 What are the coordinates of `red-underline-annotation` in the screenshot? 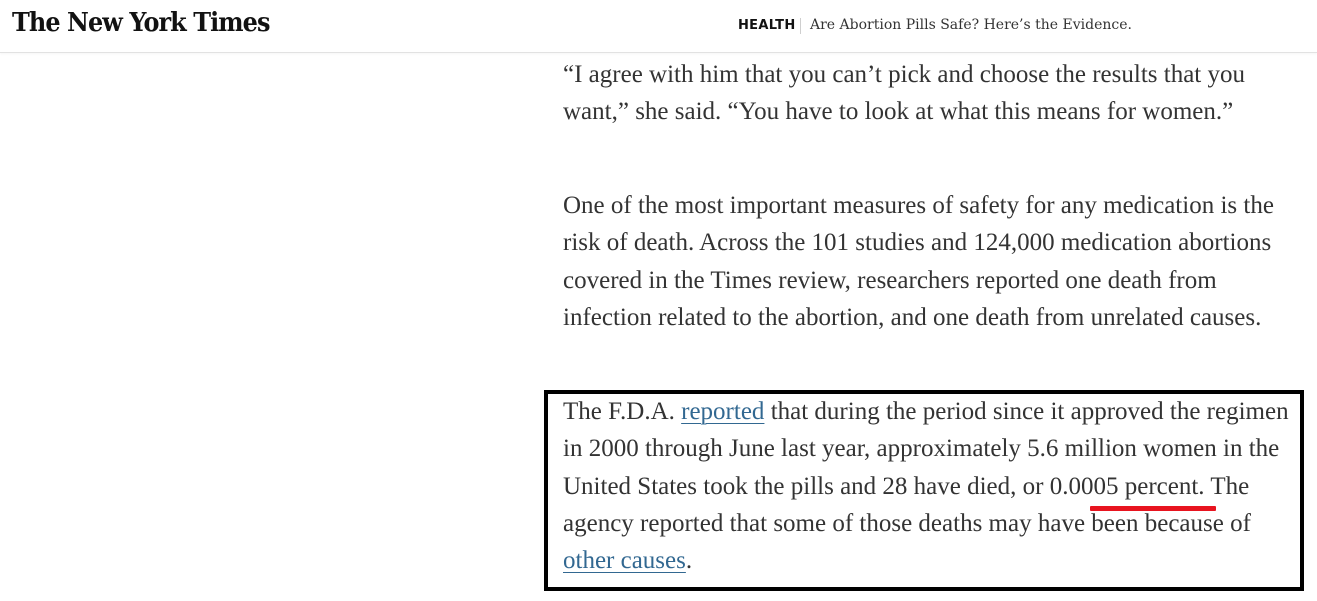 It's located at (1153, 508).